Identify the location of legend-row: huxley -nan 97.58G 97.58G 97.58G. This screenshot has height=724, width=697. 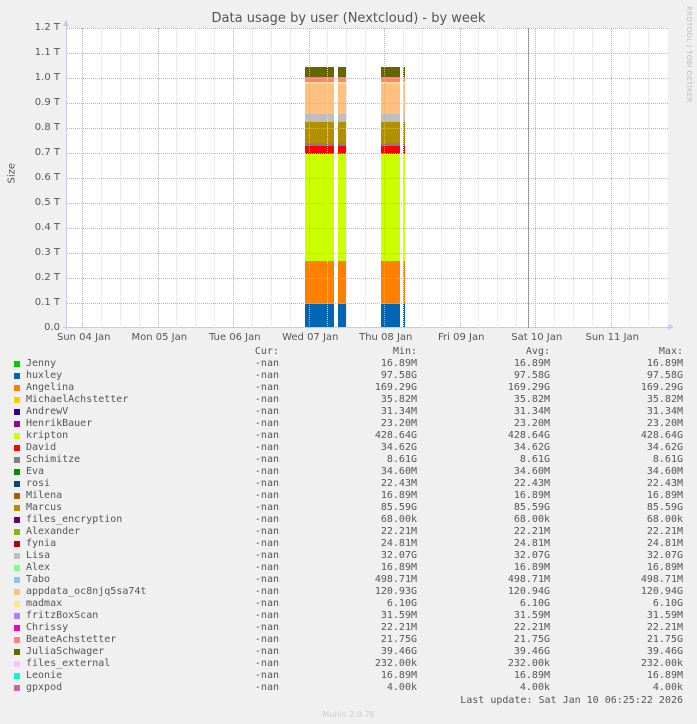
(348, 376).